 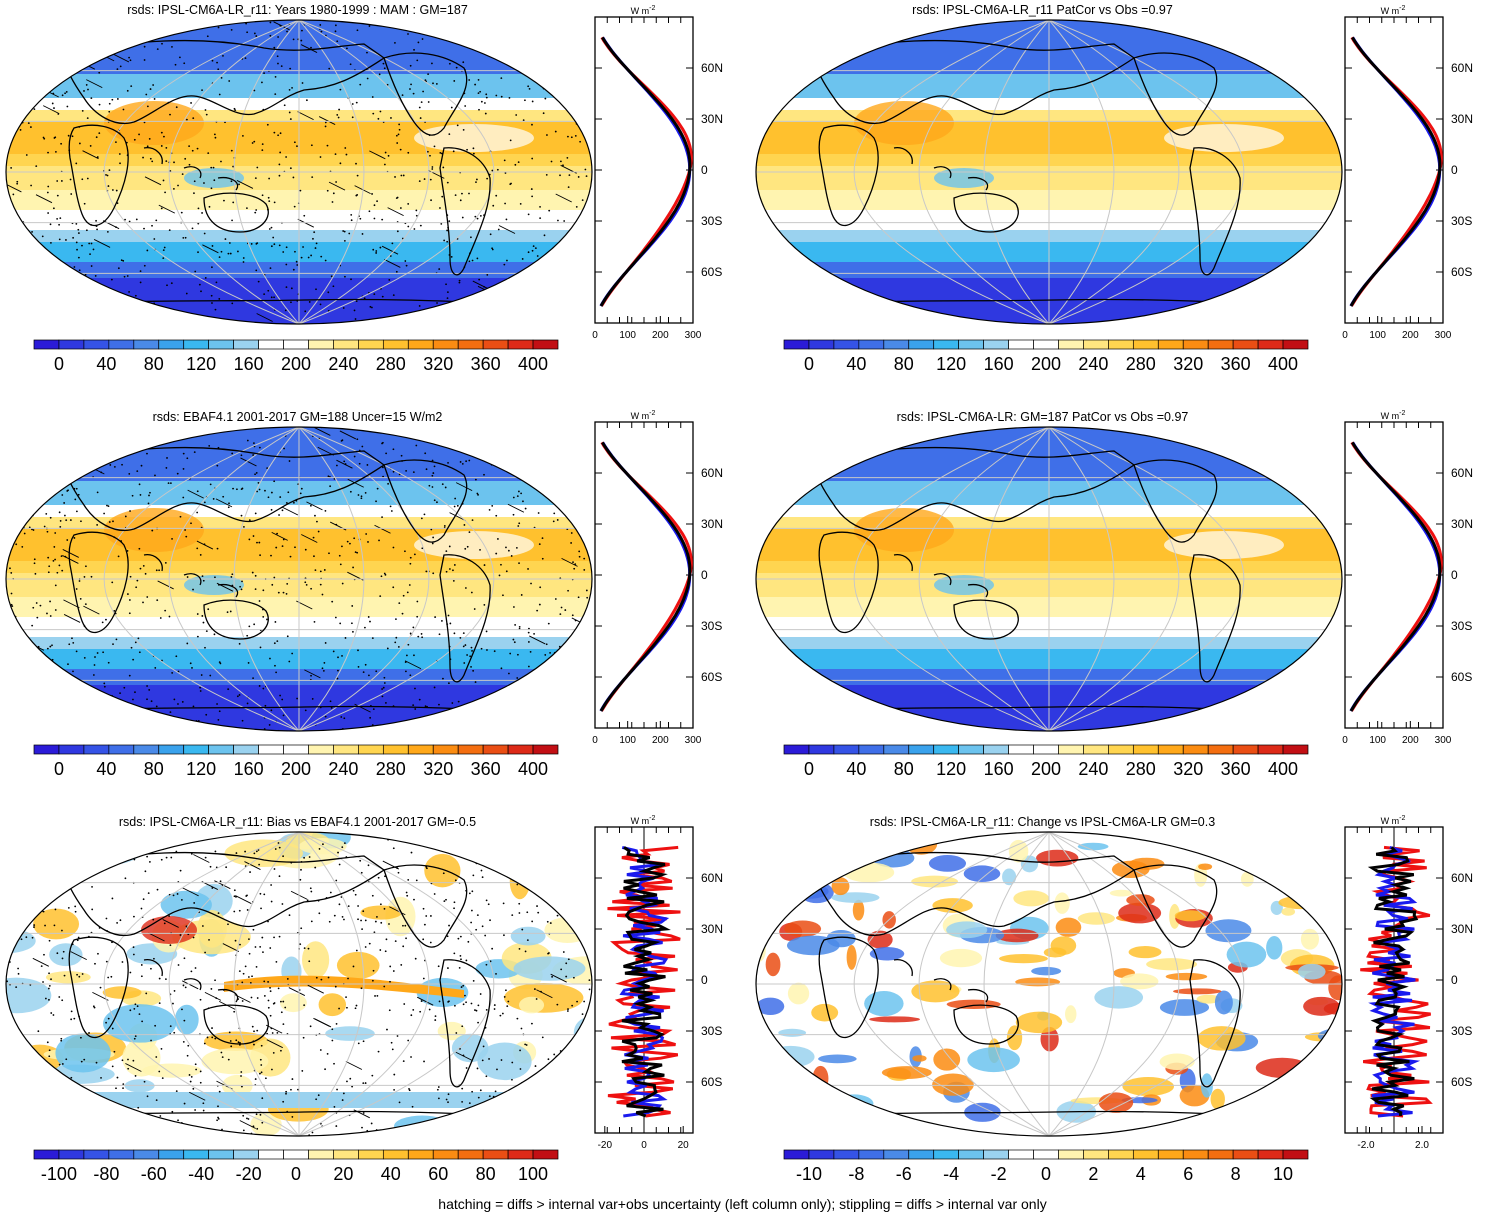 I want to click on profile-lat-label: 30N, so click(x=712, y=929).